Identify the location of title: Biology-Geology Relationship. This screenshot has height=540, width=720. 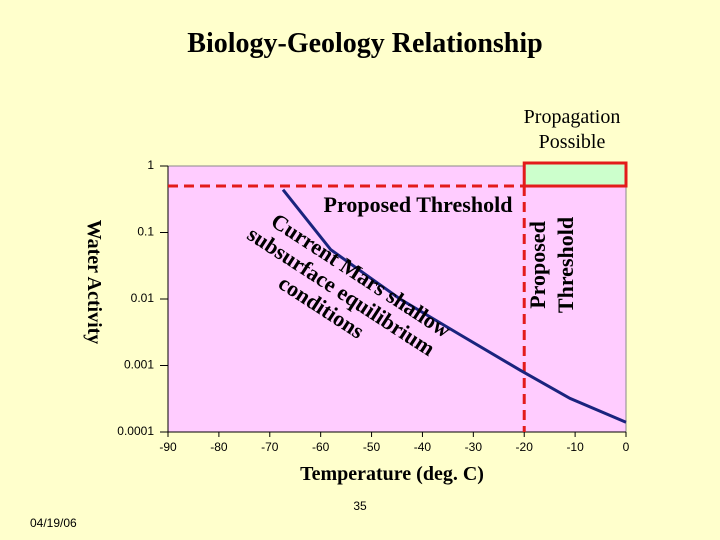
(364, 43).